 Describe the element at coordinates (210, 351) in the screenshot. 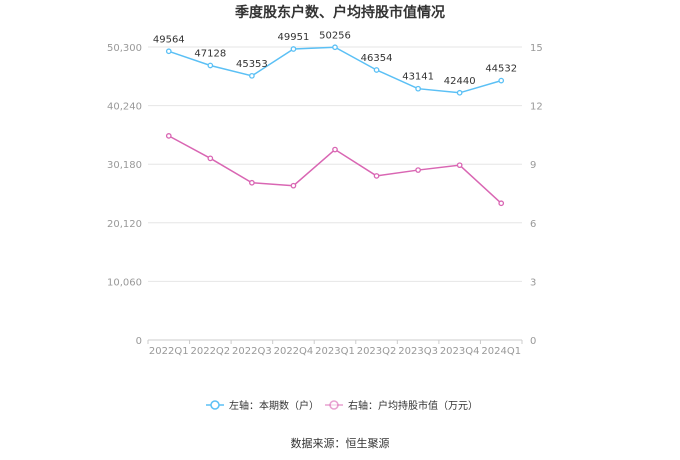

I see `x-tick-label: 2022Q2` at that location.